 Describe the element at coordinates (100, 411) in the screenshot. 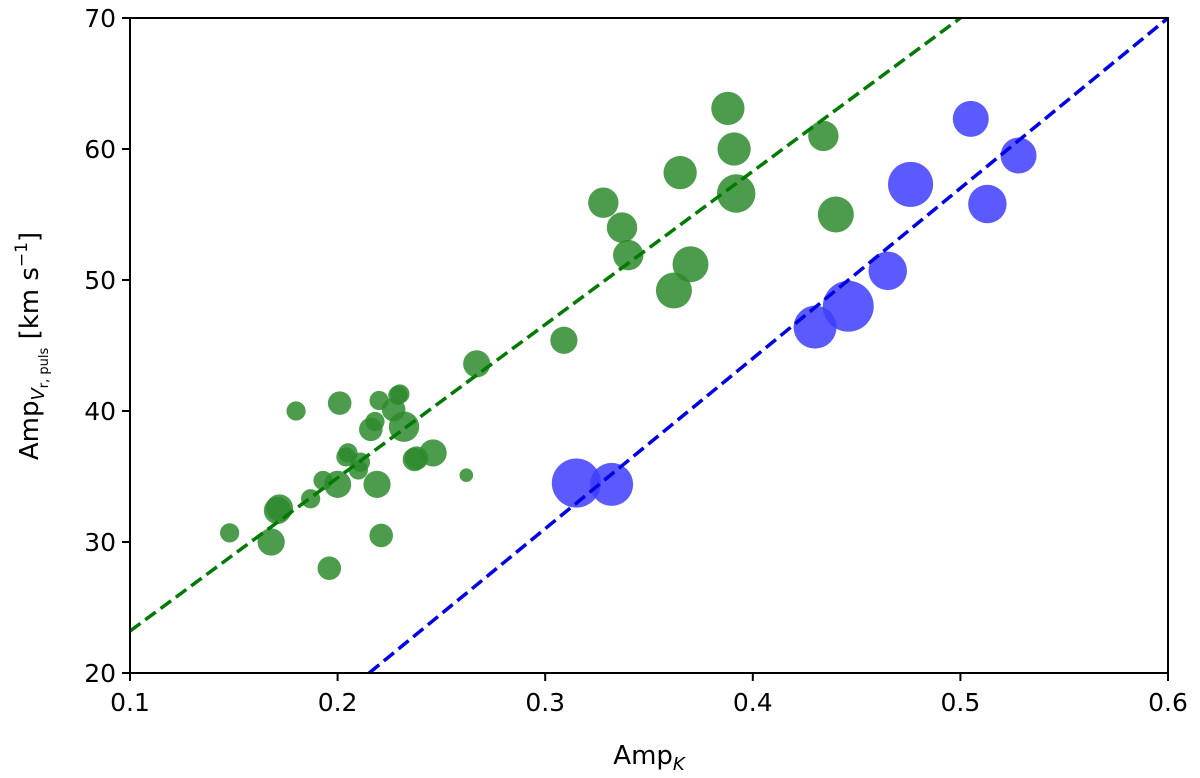

I see `y-tick-label: 40` at that location.